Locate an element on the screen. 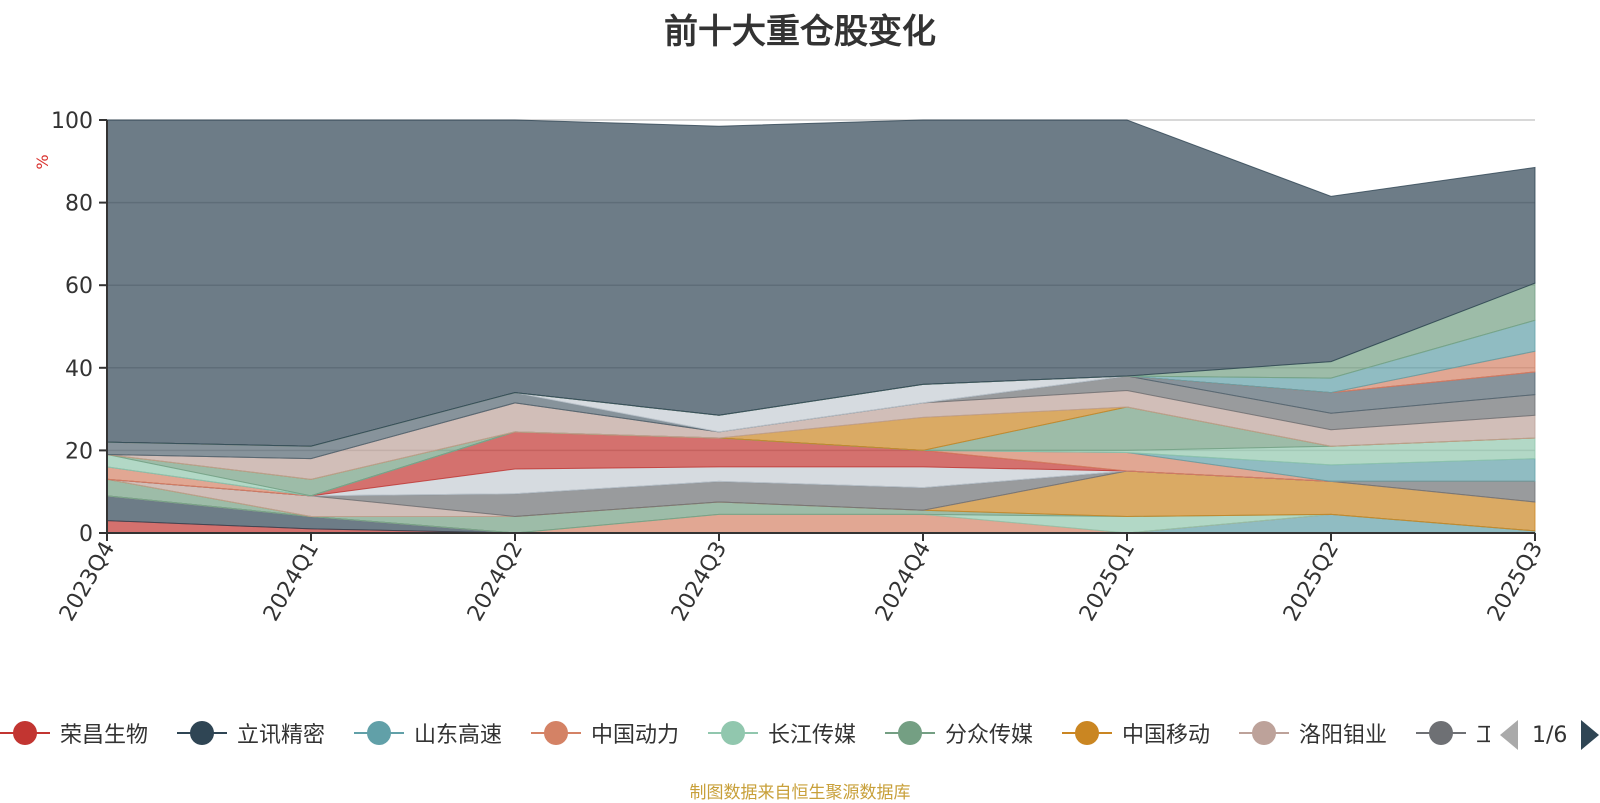 This screenshot has height=803, width=1600. legend-label: 中国动力 is located at coordinates (635, 735).